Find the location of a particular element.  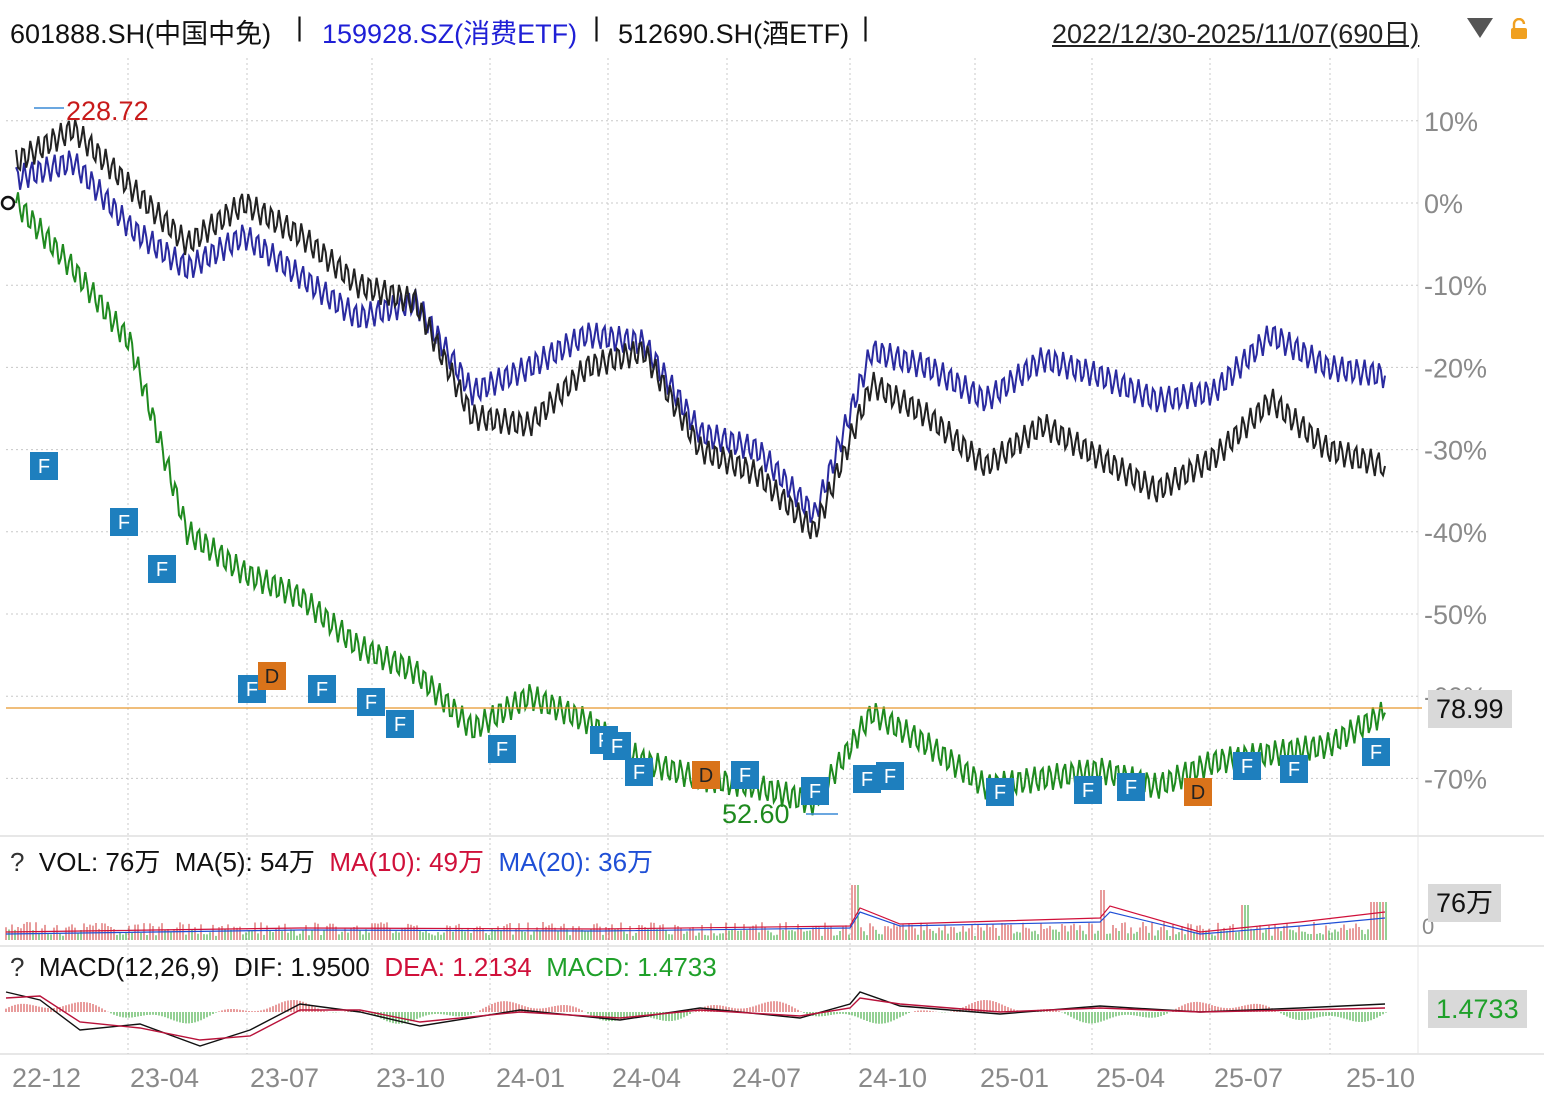

macd-dea-line is located at coordinates (695, 1018).